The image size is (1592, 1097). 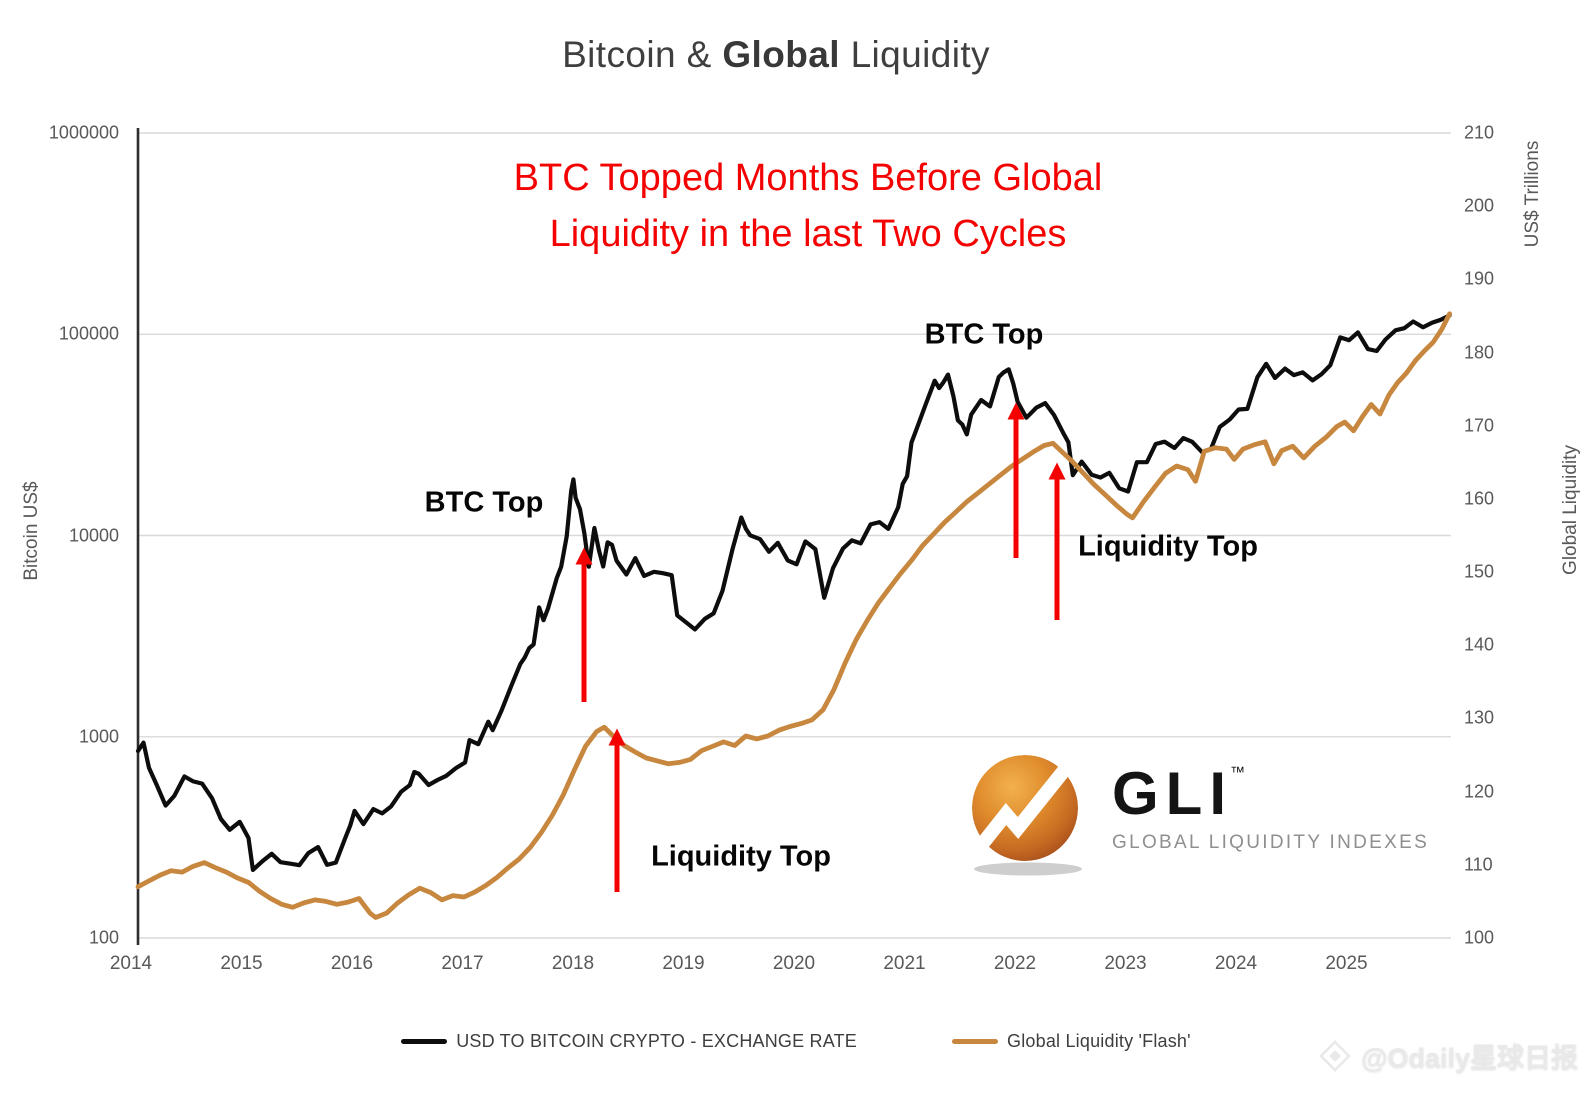 I want to click on y-right-tick-110: 110, so click(x=1478, y=864).